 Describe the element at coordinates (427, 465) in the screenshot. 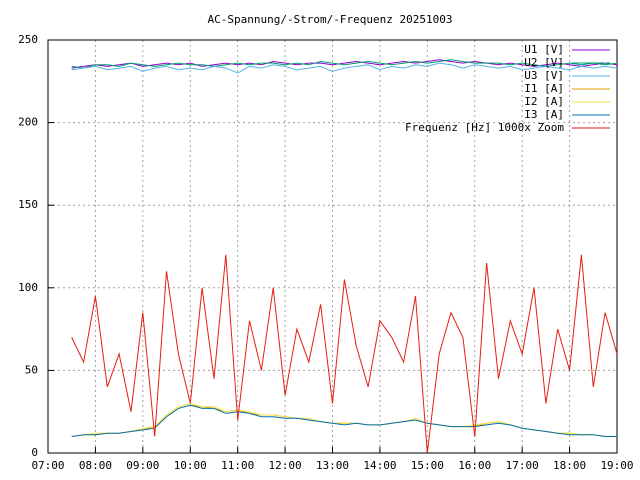

I see `x-tick-label: 15:00` at that location.